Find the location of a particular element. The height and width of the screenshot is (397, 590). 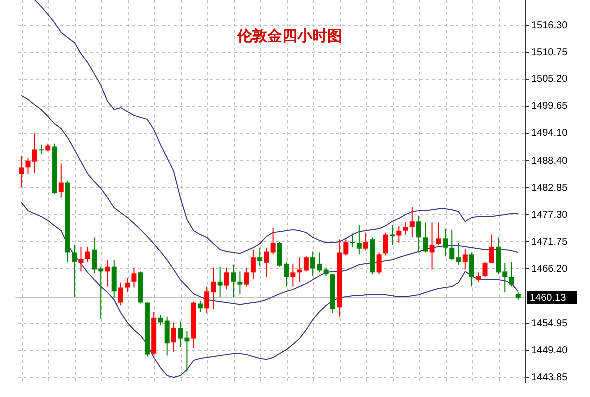

y-tick-label: 1510.75 is located at coordinates (550, 52).